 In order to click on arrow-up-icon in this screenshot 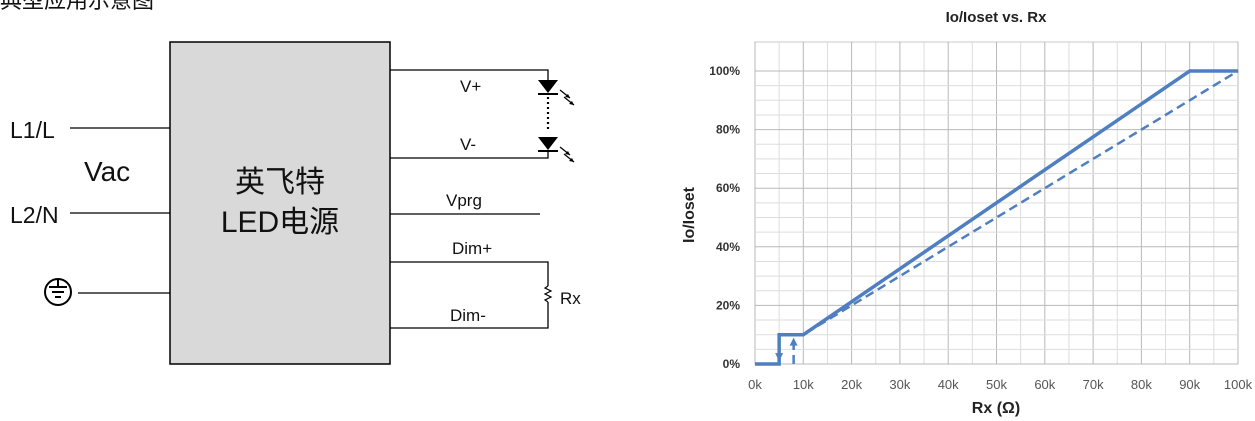, I will do `click(793, 341)`.